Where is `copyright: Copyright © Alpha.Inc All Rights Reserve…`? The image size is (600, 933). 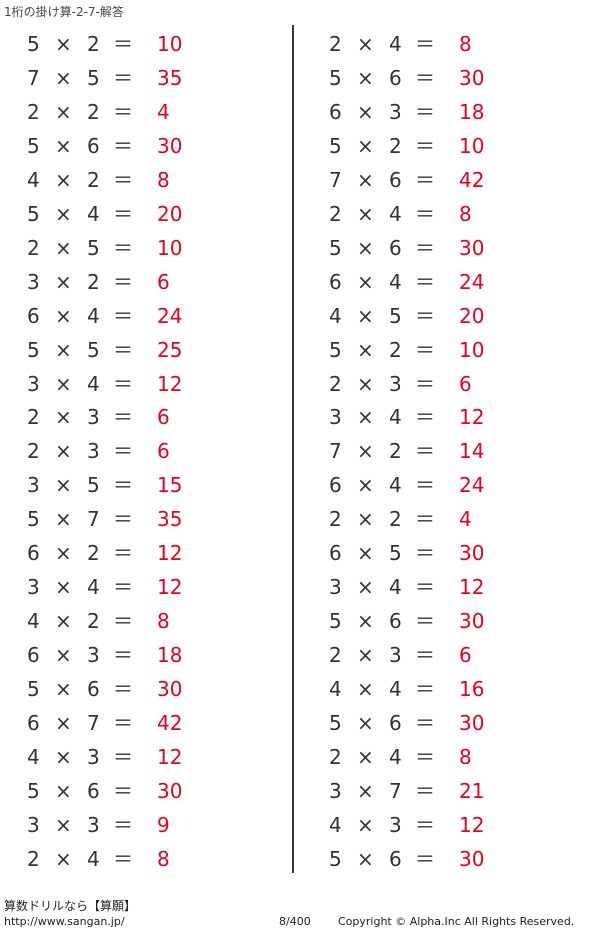 copyright: Copyright © Alpha.Inc All Rights Reserve… is located at coordinates (456, 921).